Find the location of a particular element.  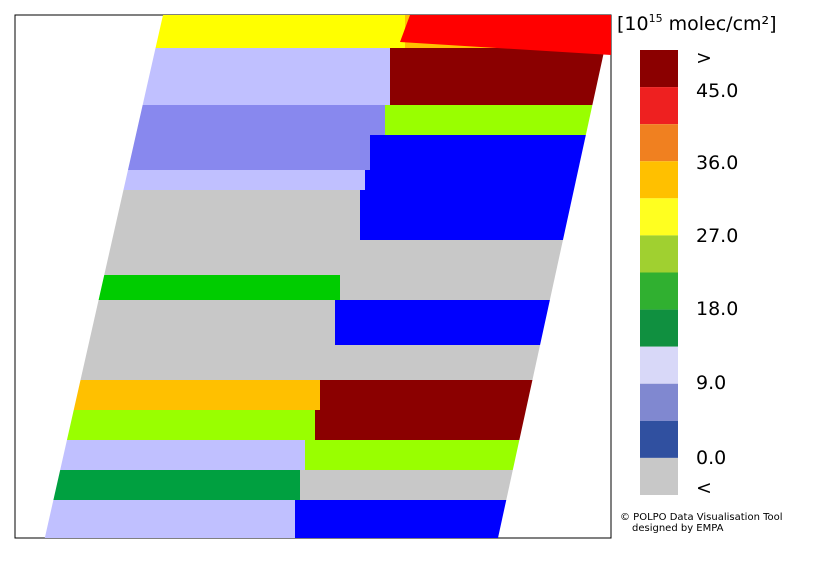

credit-line: © POLPO Data Visualisation Tool is located at coordinates (701, 517).